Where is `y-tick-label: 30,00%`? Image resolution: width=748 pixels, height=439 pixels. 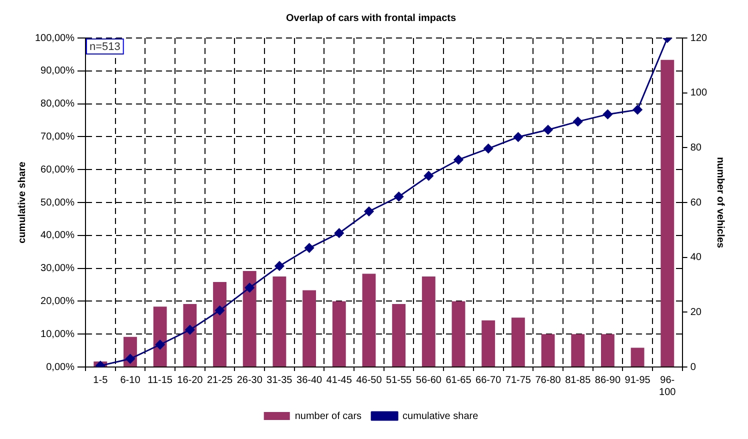 y-tick-label: 30,00% is located at coordinates (57, 268).